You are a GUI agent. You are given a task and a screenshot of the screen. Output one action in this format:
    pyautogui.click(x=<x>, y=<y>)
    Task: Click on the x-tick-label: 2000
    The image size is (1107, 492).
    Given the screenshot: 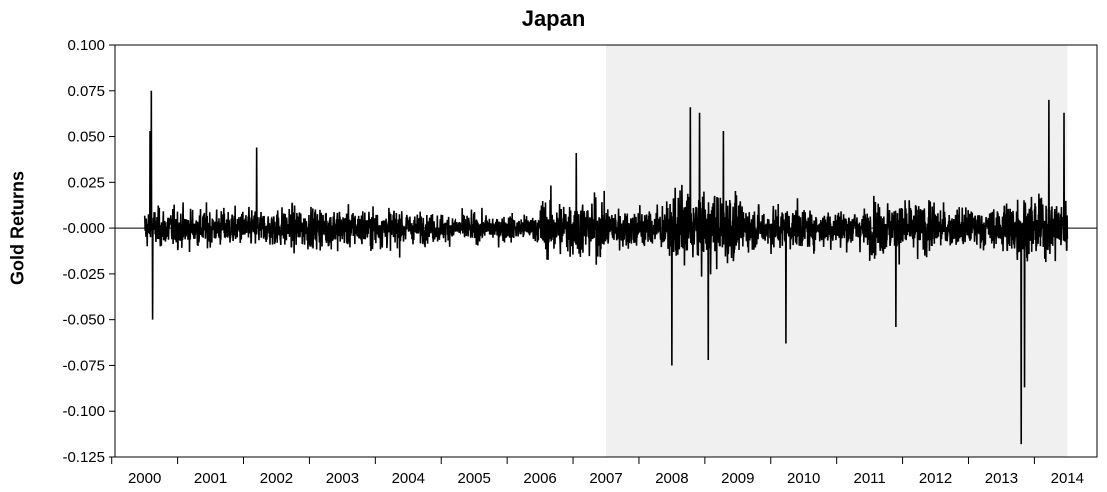 What is the action you would take?
    pyautogui.click(x=144, y=478)
    